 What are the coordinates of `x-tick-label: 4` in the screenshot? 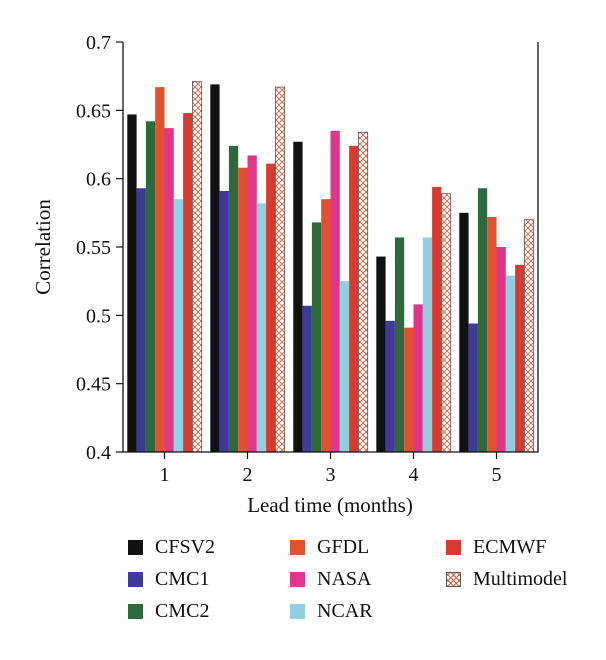 It's located at (414, 475).